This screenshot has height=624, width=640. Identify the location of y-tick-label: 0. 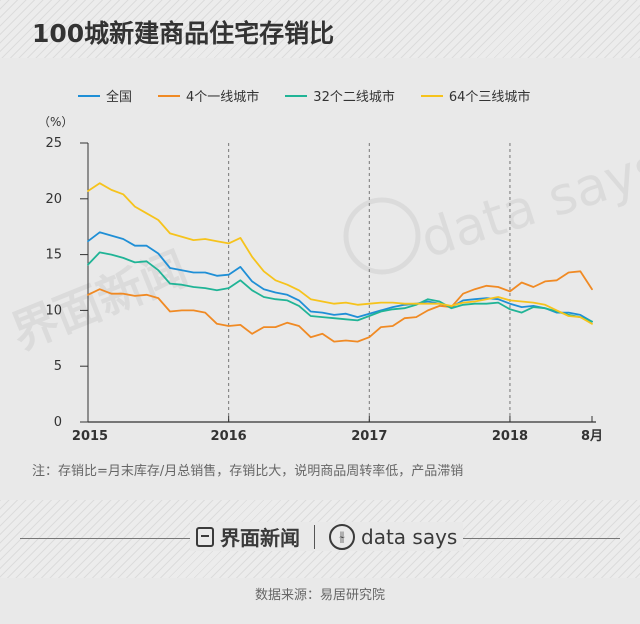
(58, 422).